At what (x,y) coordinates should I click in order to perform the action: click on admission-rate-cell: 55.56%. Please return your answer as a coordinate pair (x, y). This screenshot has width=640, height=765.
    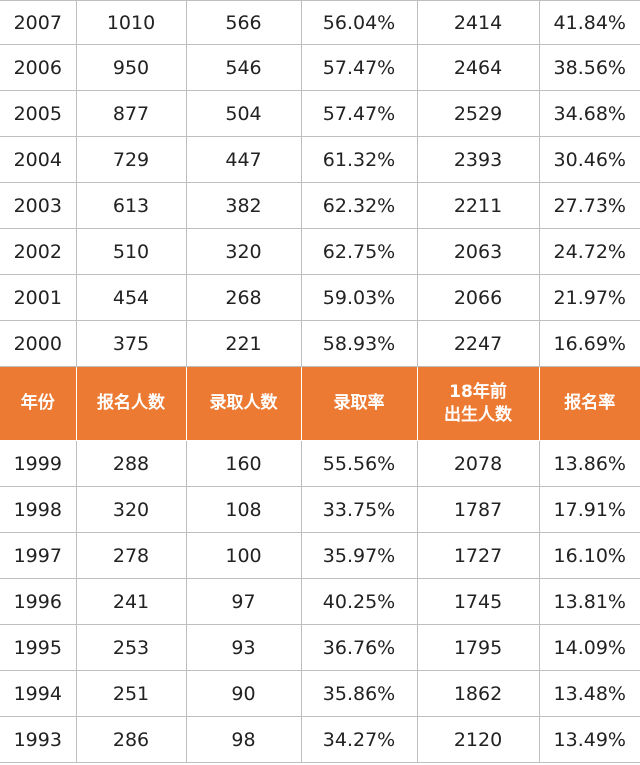
    Looking at the image, I should click on (359, 463).